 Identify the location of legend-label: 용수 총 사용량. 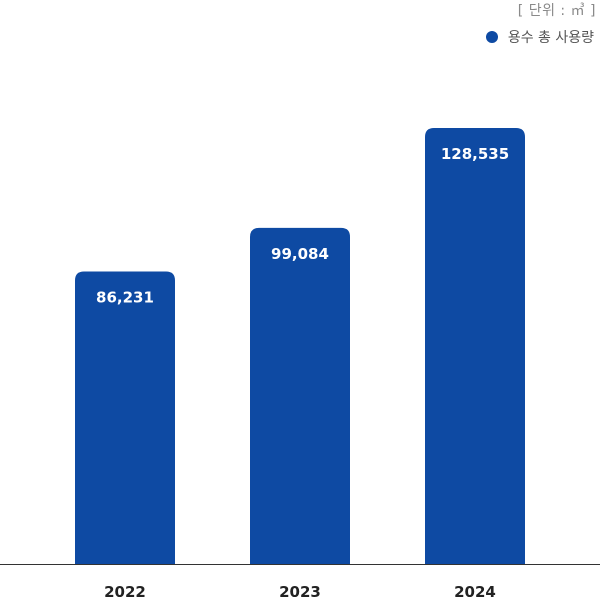
(550, 38).